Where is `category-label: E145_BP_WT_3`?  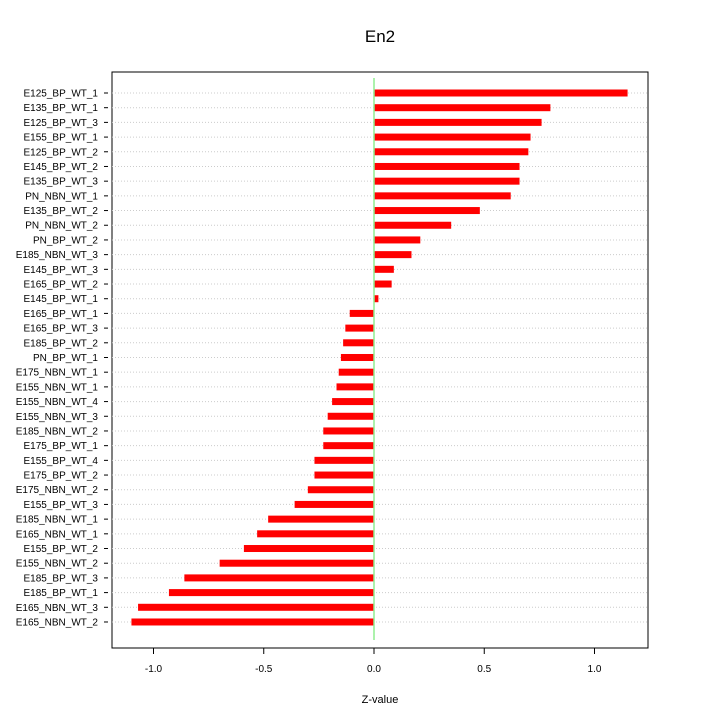 category-label: E145_BP_WT_3 is located at coordinates (61, 270).